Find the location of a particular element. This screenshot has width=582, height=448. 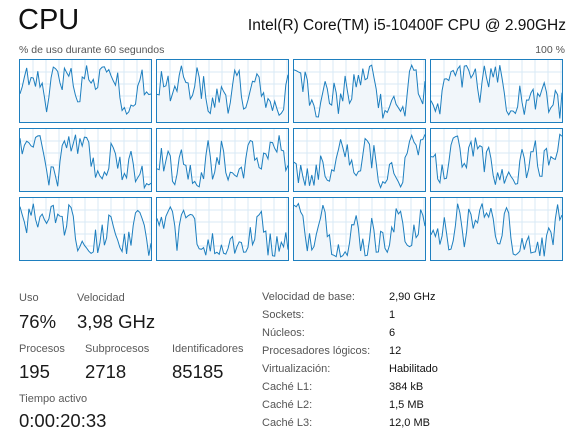

info-row-logical-processors: Procesadores lógicos: 12 is located at coordinates (412, 354).